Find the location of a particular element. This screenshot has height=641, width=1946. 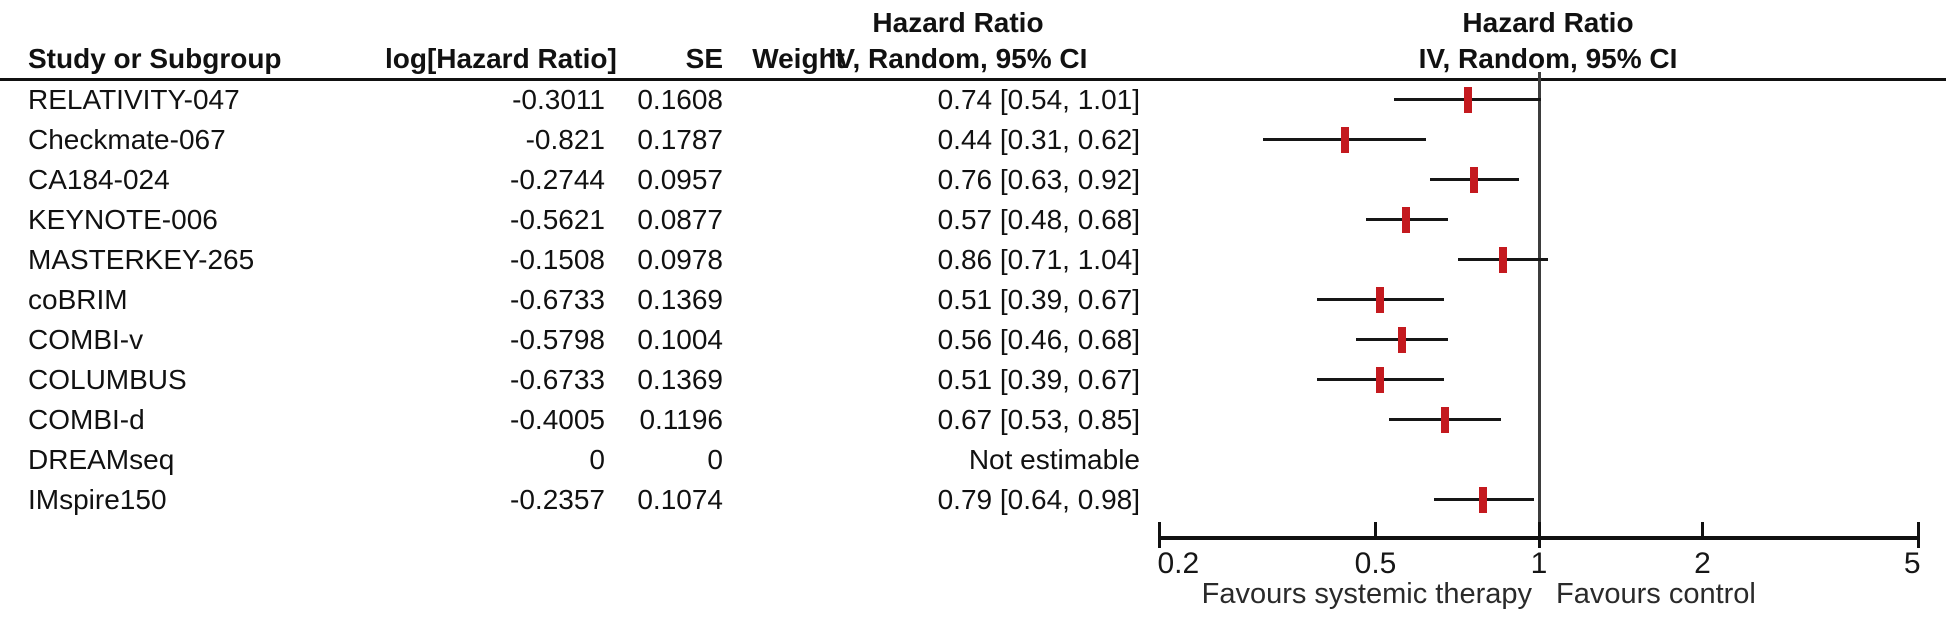

se-value: 0.1074 is located at coordinates (680, 499).